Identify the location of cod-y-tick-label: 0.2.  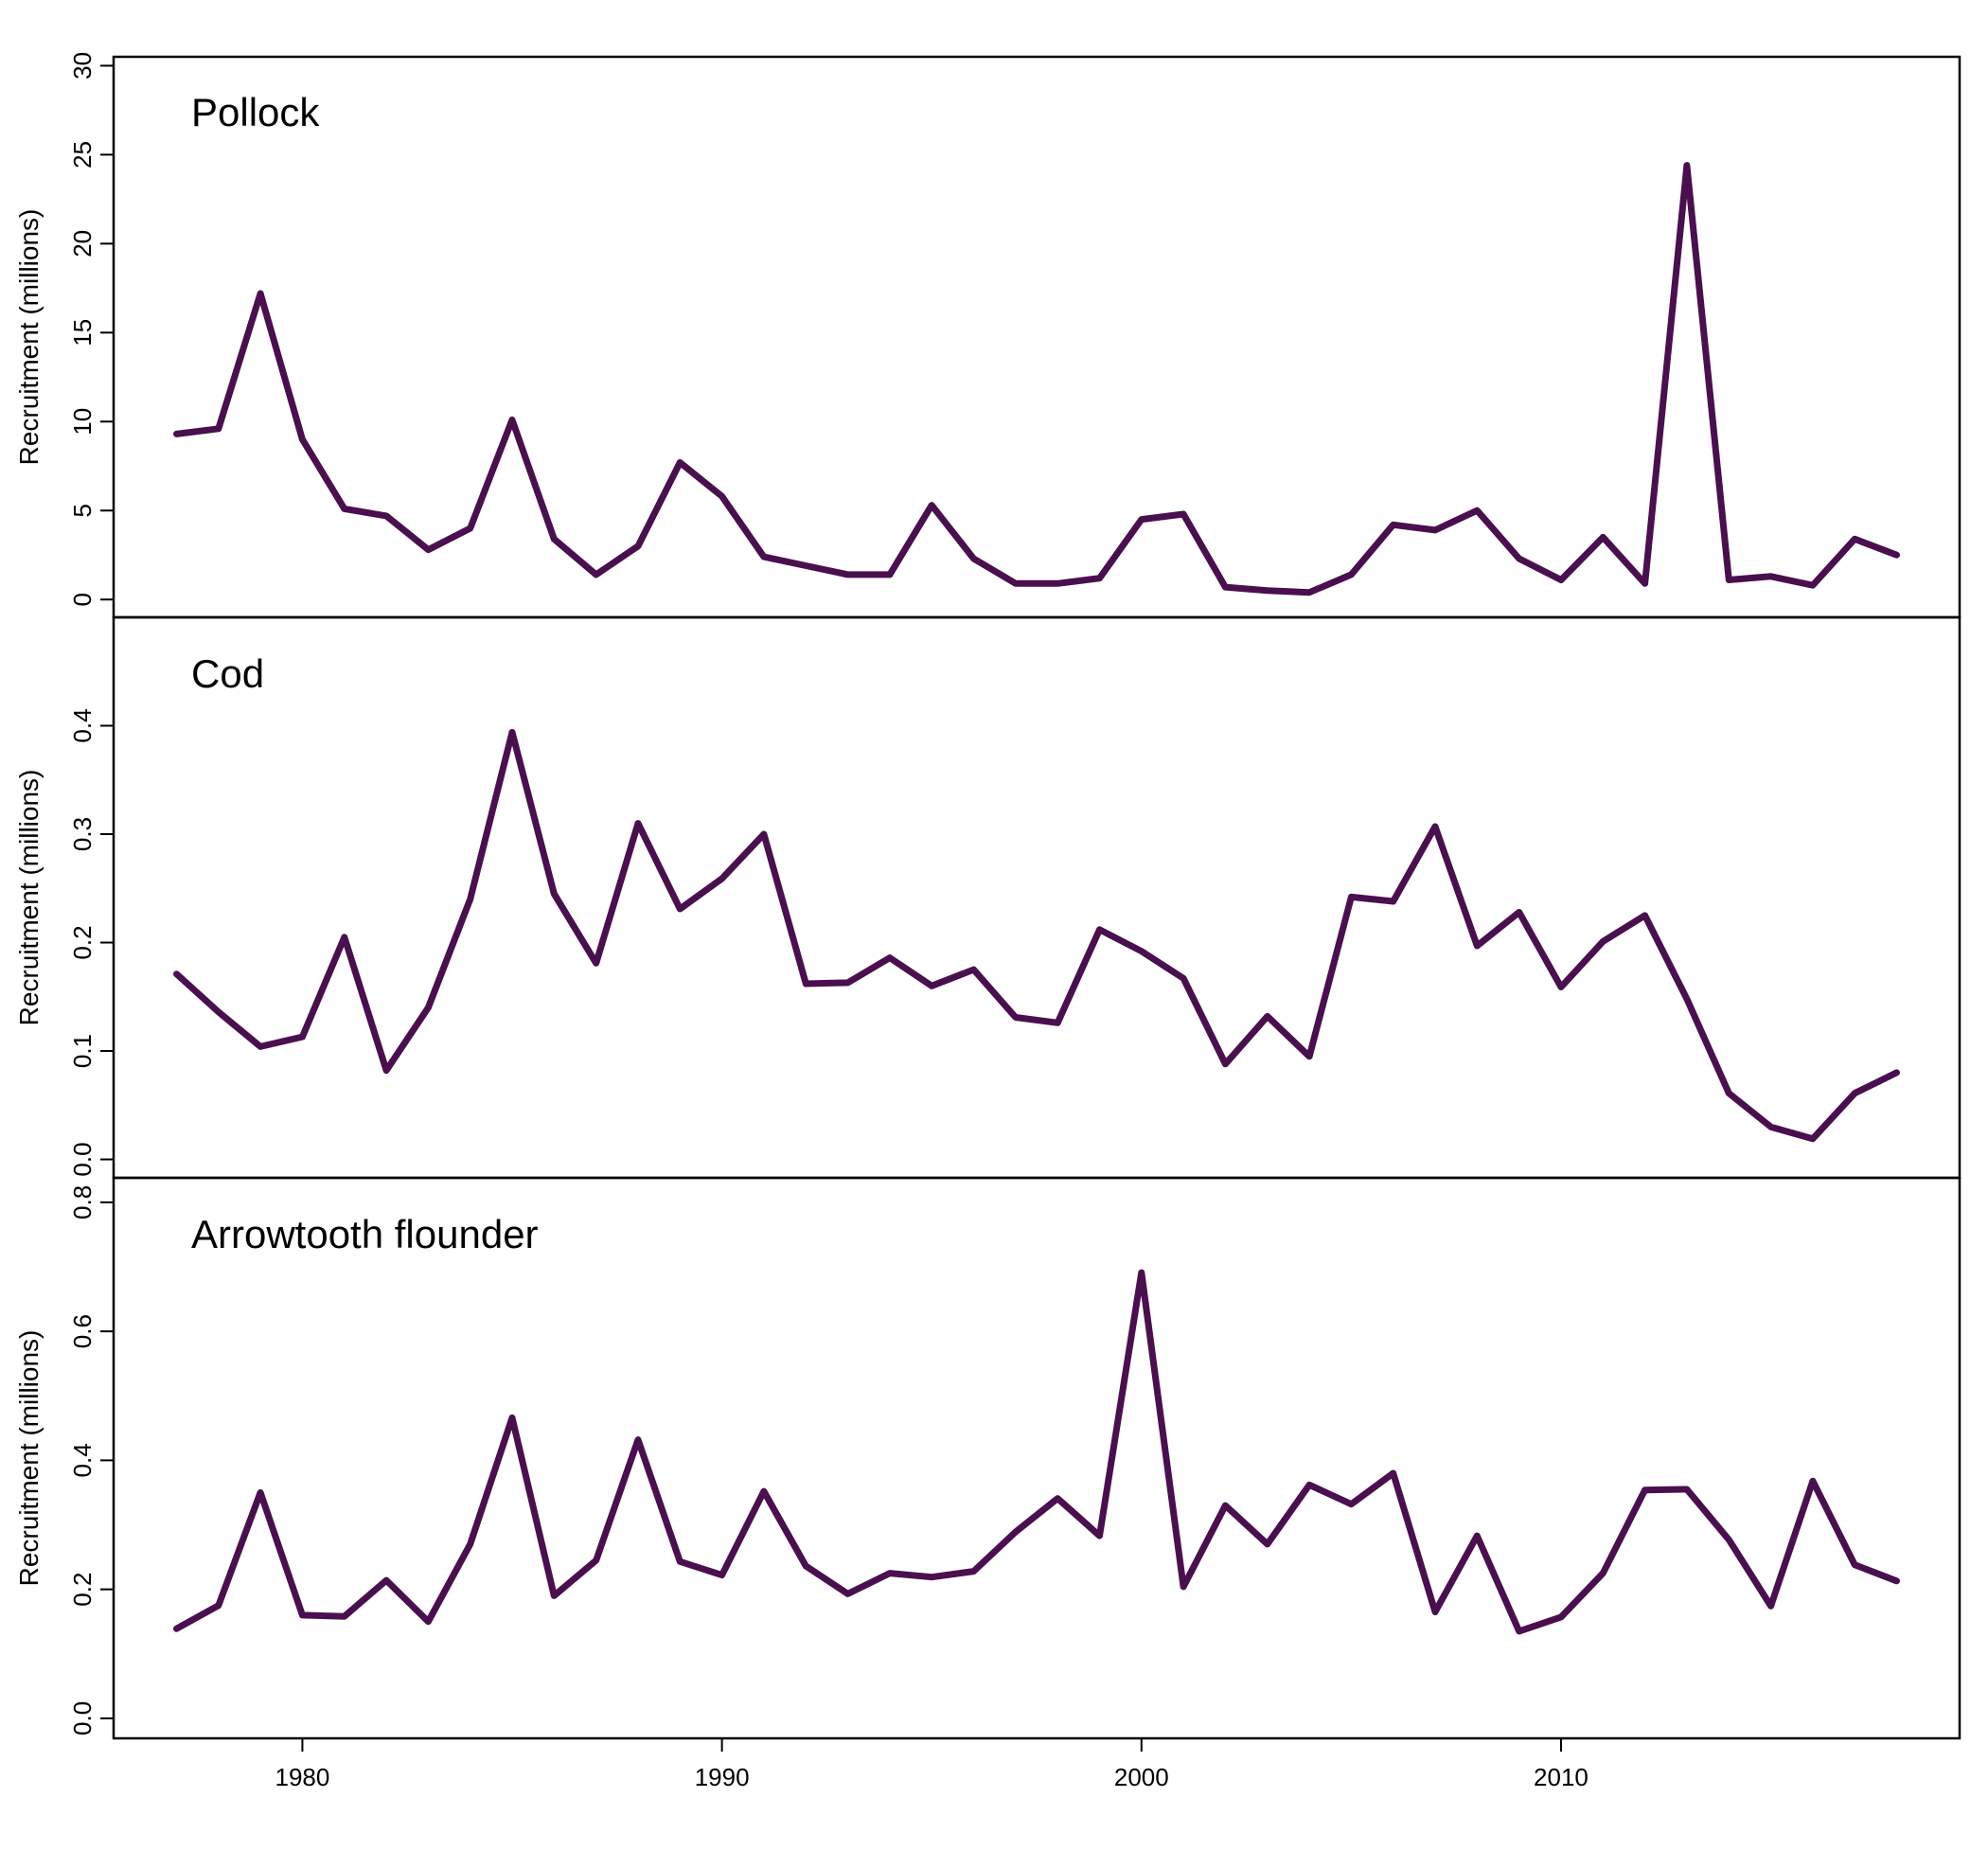
(82, 942).